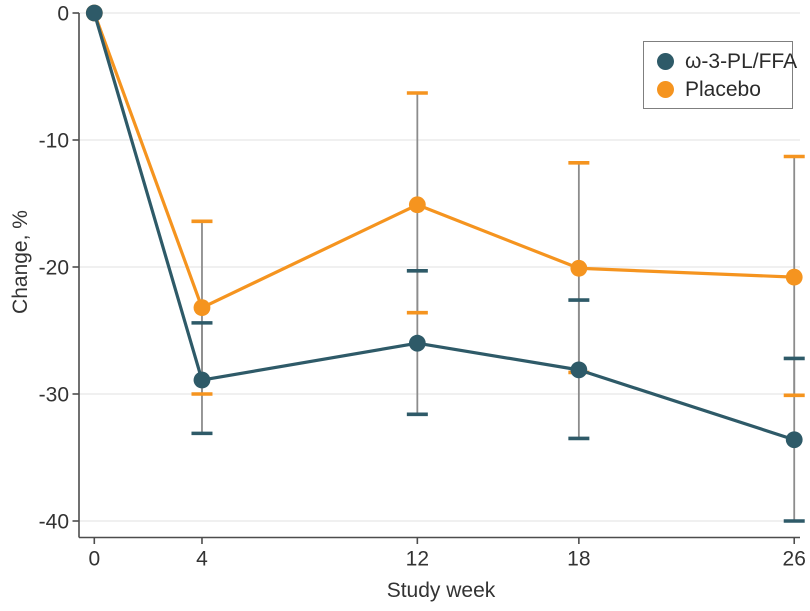 Image resolution: width=810 pixels, height=611 pixels. I want to click on legend: ω-3-PL/FFA Placebo, so click(720, 75).